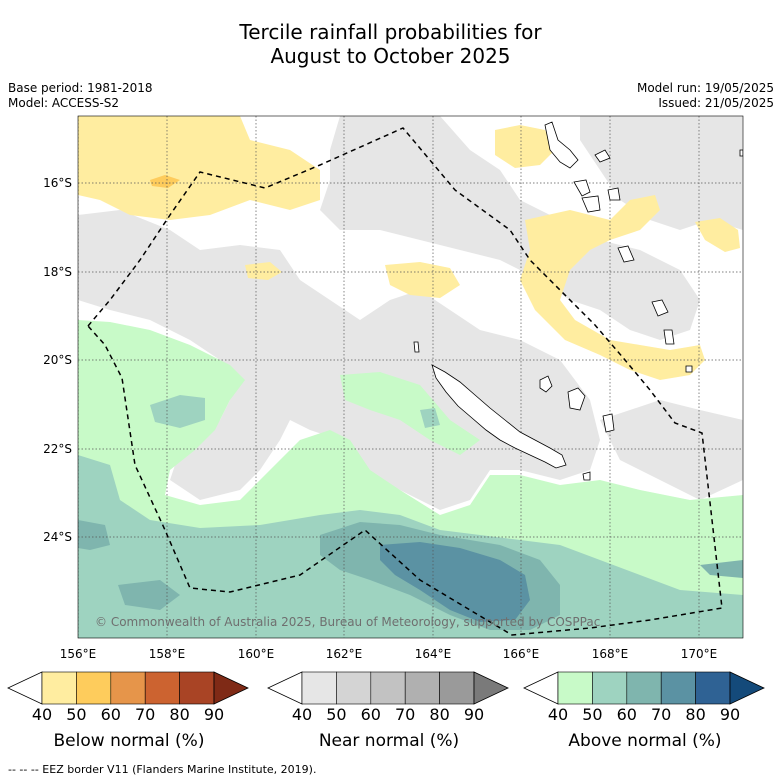 This screenshot has width=781, height=781. I want to click on lat-label: 20°S, so click(57, 360).